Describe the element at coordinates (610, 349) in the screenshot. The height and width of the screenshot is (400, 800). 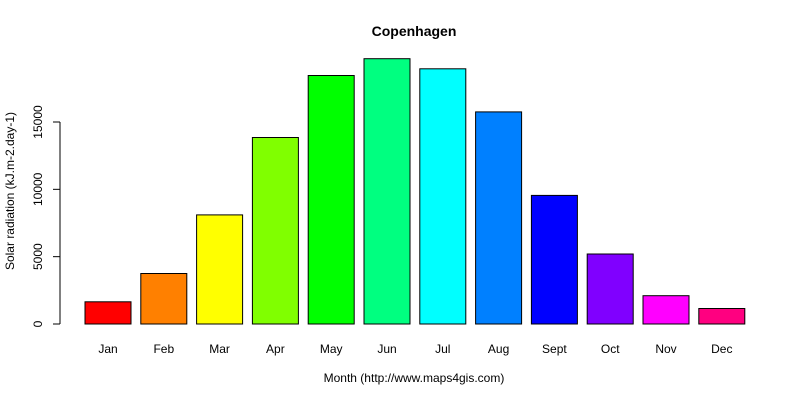
I see `x-tick-label-oct: Oct` at that location.